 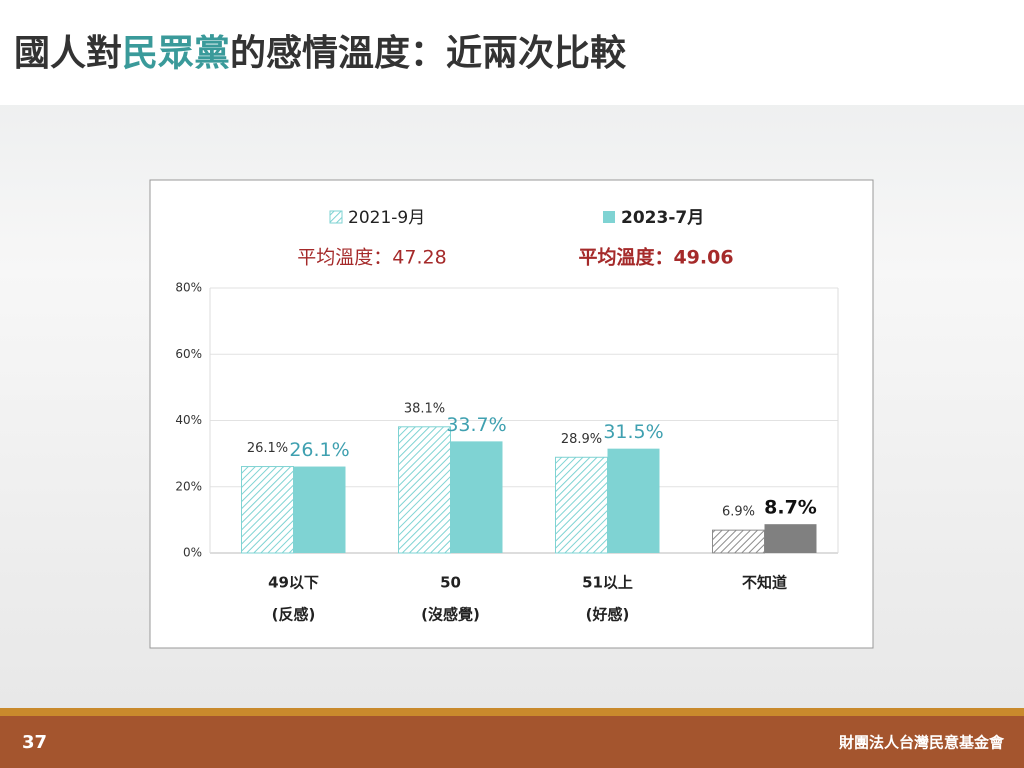 What do you see at coordinates (176, 53) in the screenshot?
I see `title-part: 民眾黨` at bounding box center [176, 53].